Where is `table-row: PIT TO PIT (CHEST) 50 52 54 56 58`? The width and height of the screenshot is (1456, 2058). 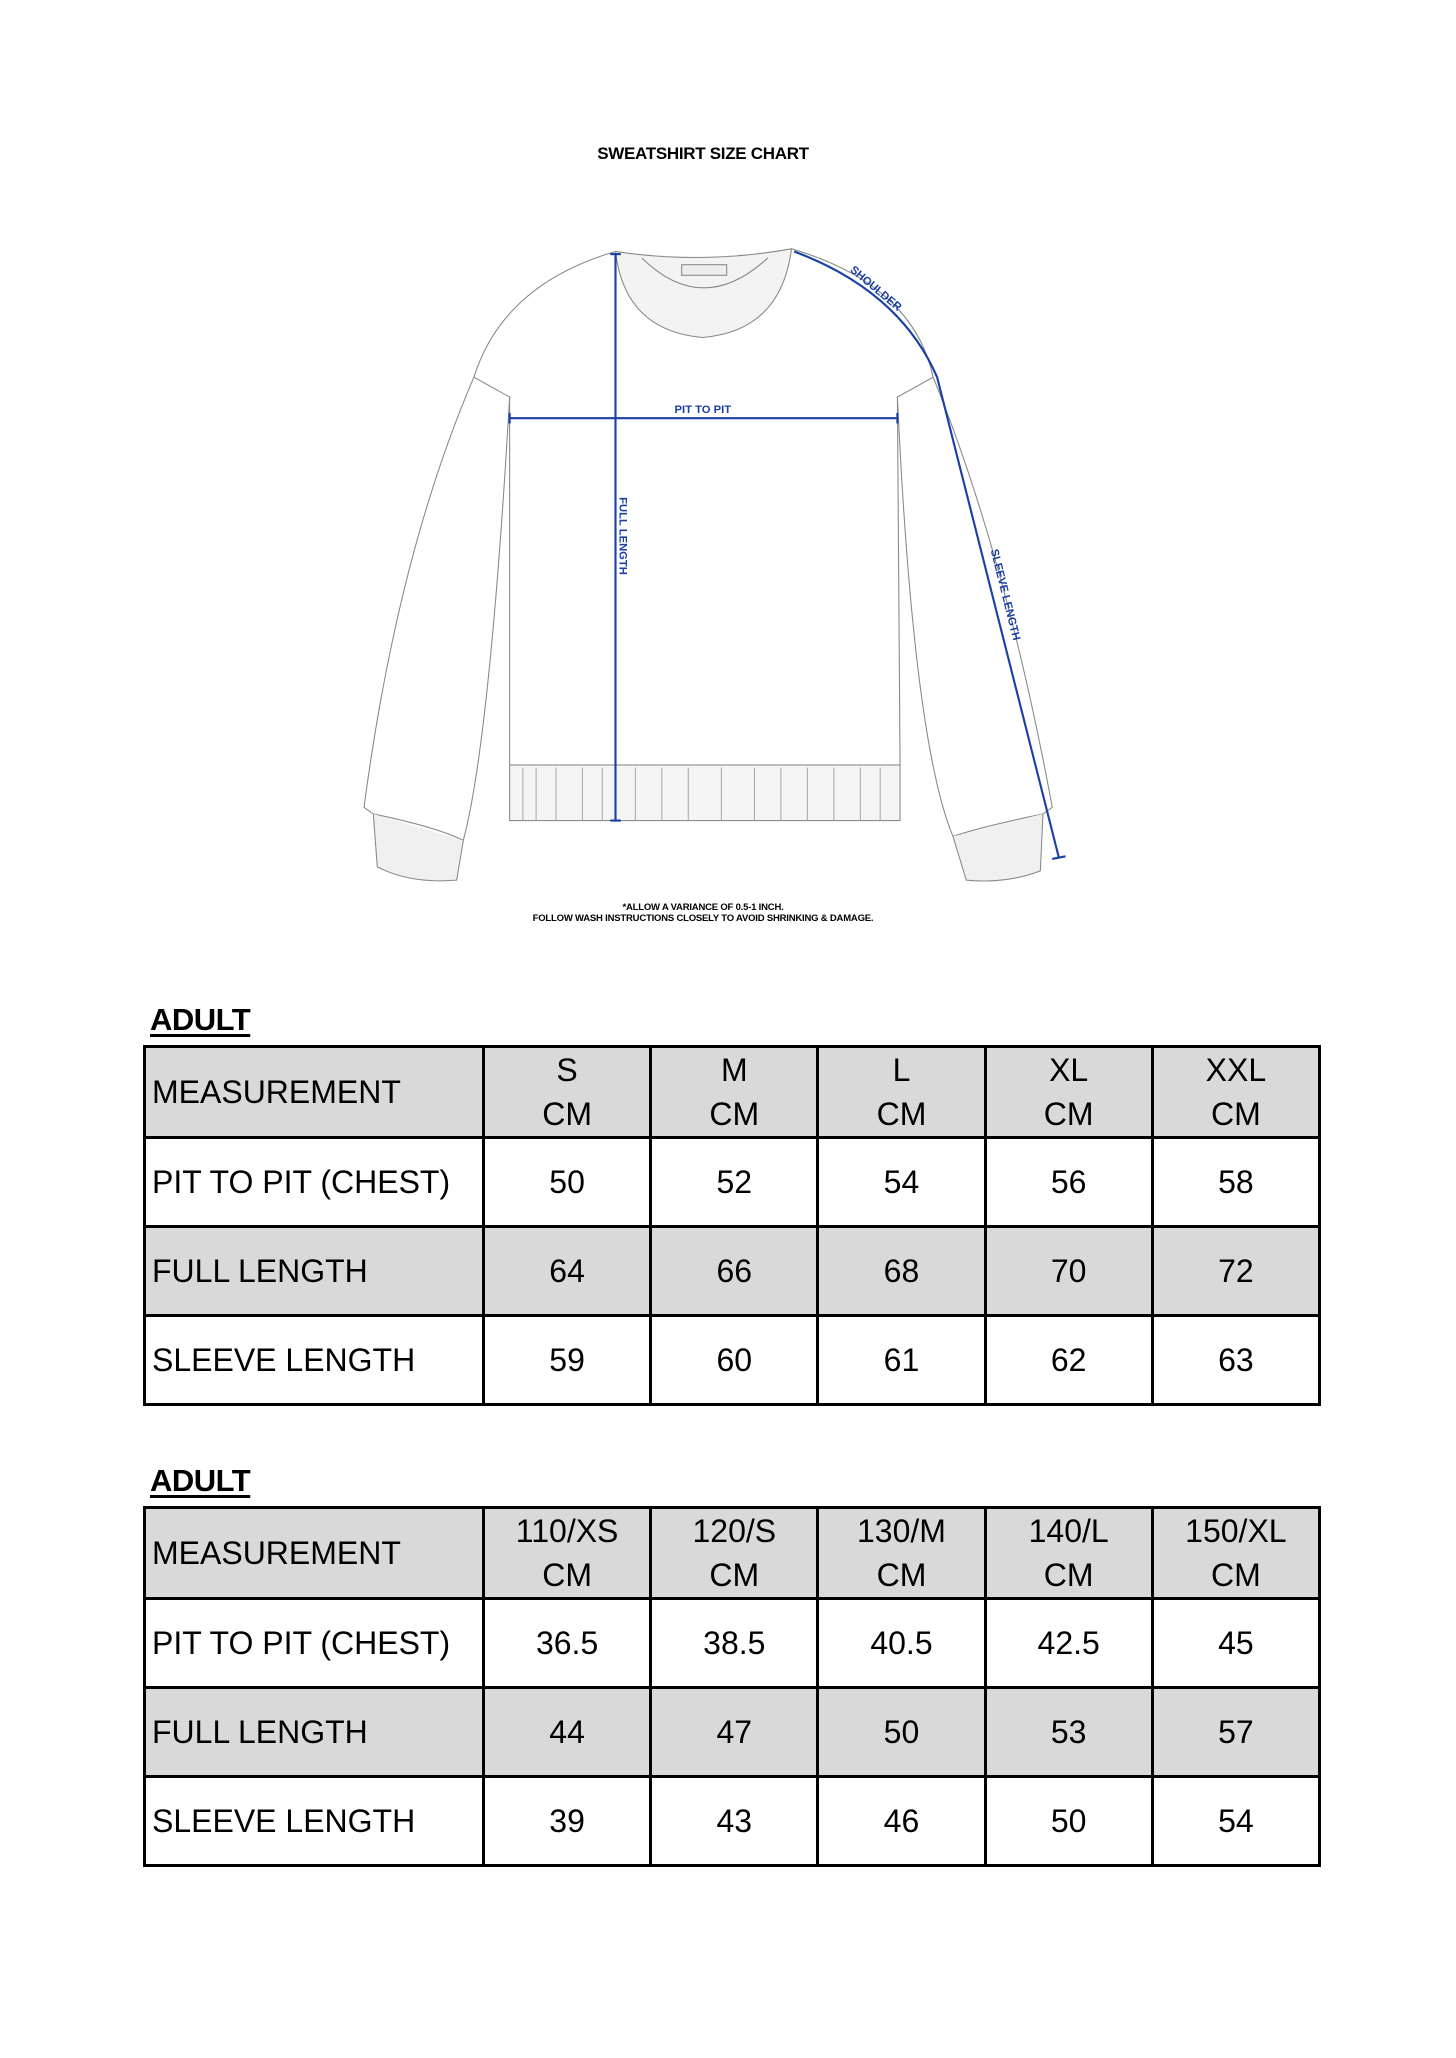 table-row: PIT TO PIT (CHEST) 50 52 54 56 58 is located at coordinates (732, 1182).